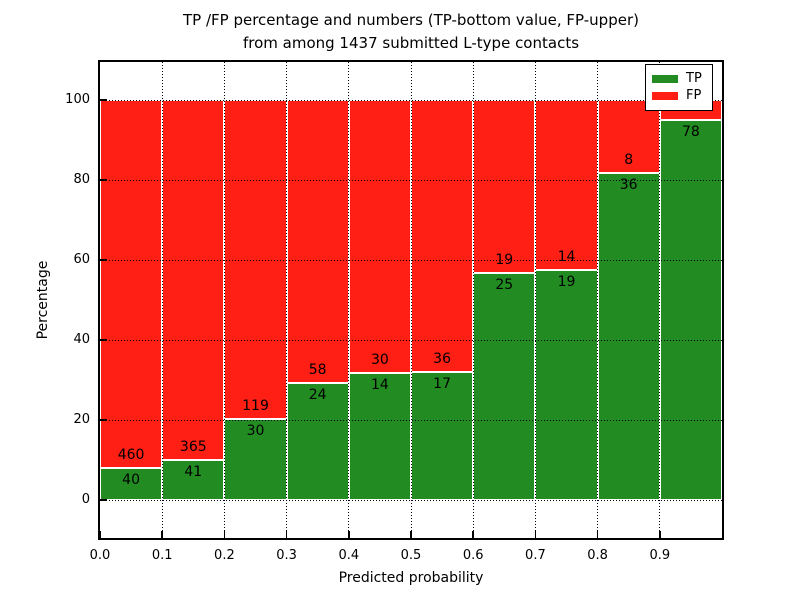 Image resolution: width=800 pixels, height=600 pixels. What do you see at coordinates (379, 359) in the screenshot?
I see `bar-label-fp: 30` at bounding box center [379, 359].